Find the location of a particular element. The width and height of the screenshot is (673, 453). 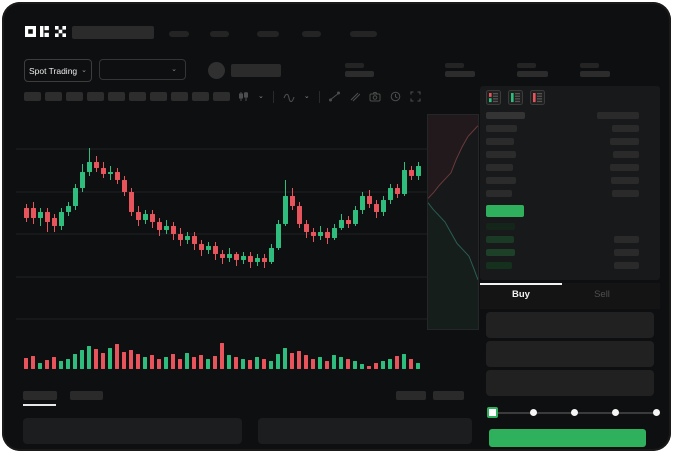

buy-submit-button is located at coordinates (567, 438).